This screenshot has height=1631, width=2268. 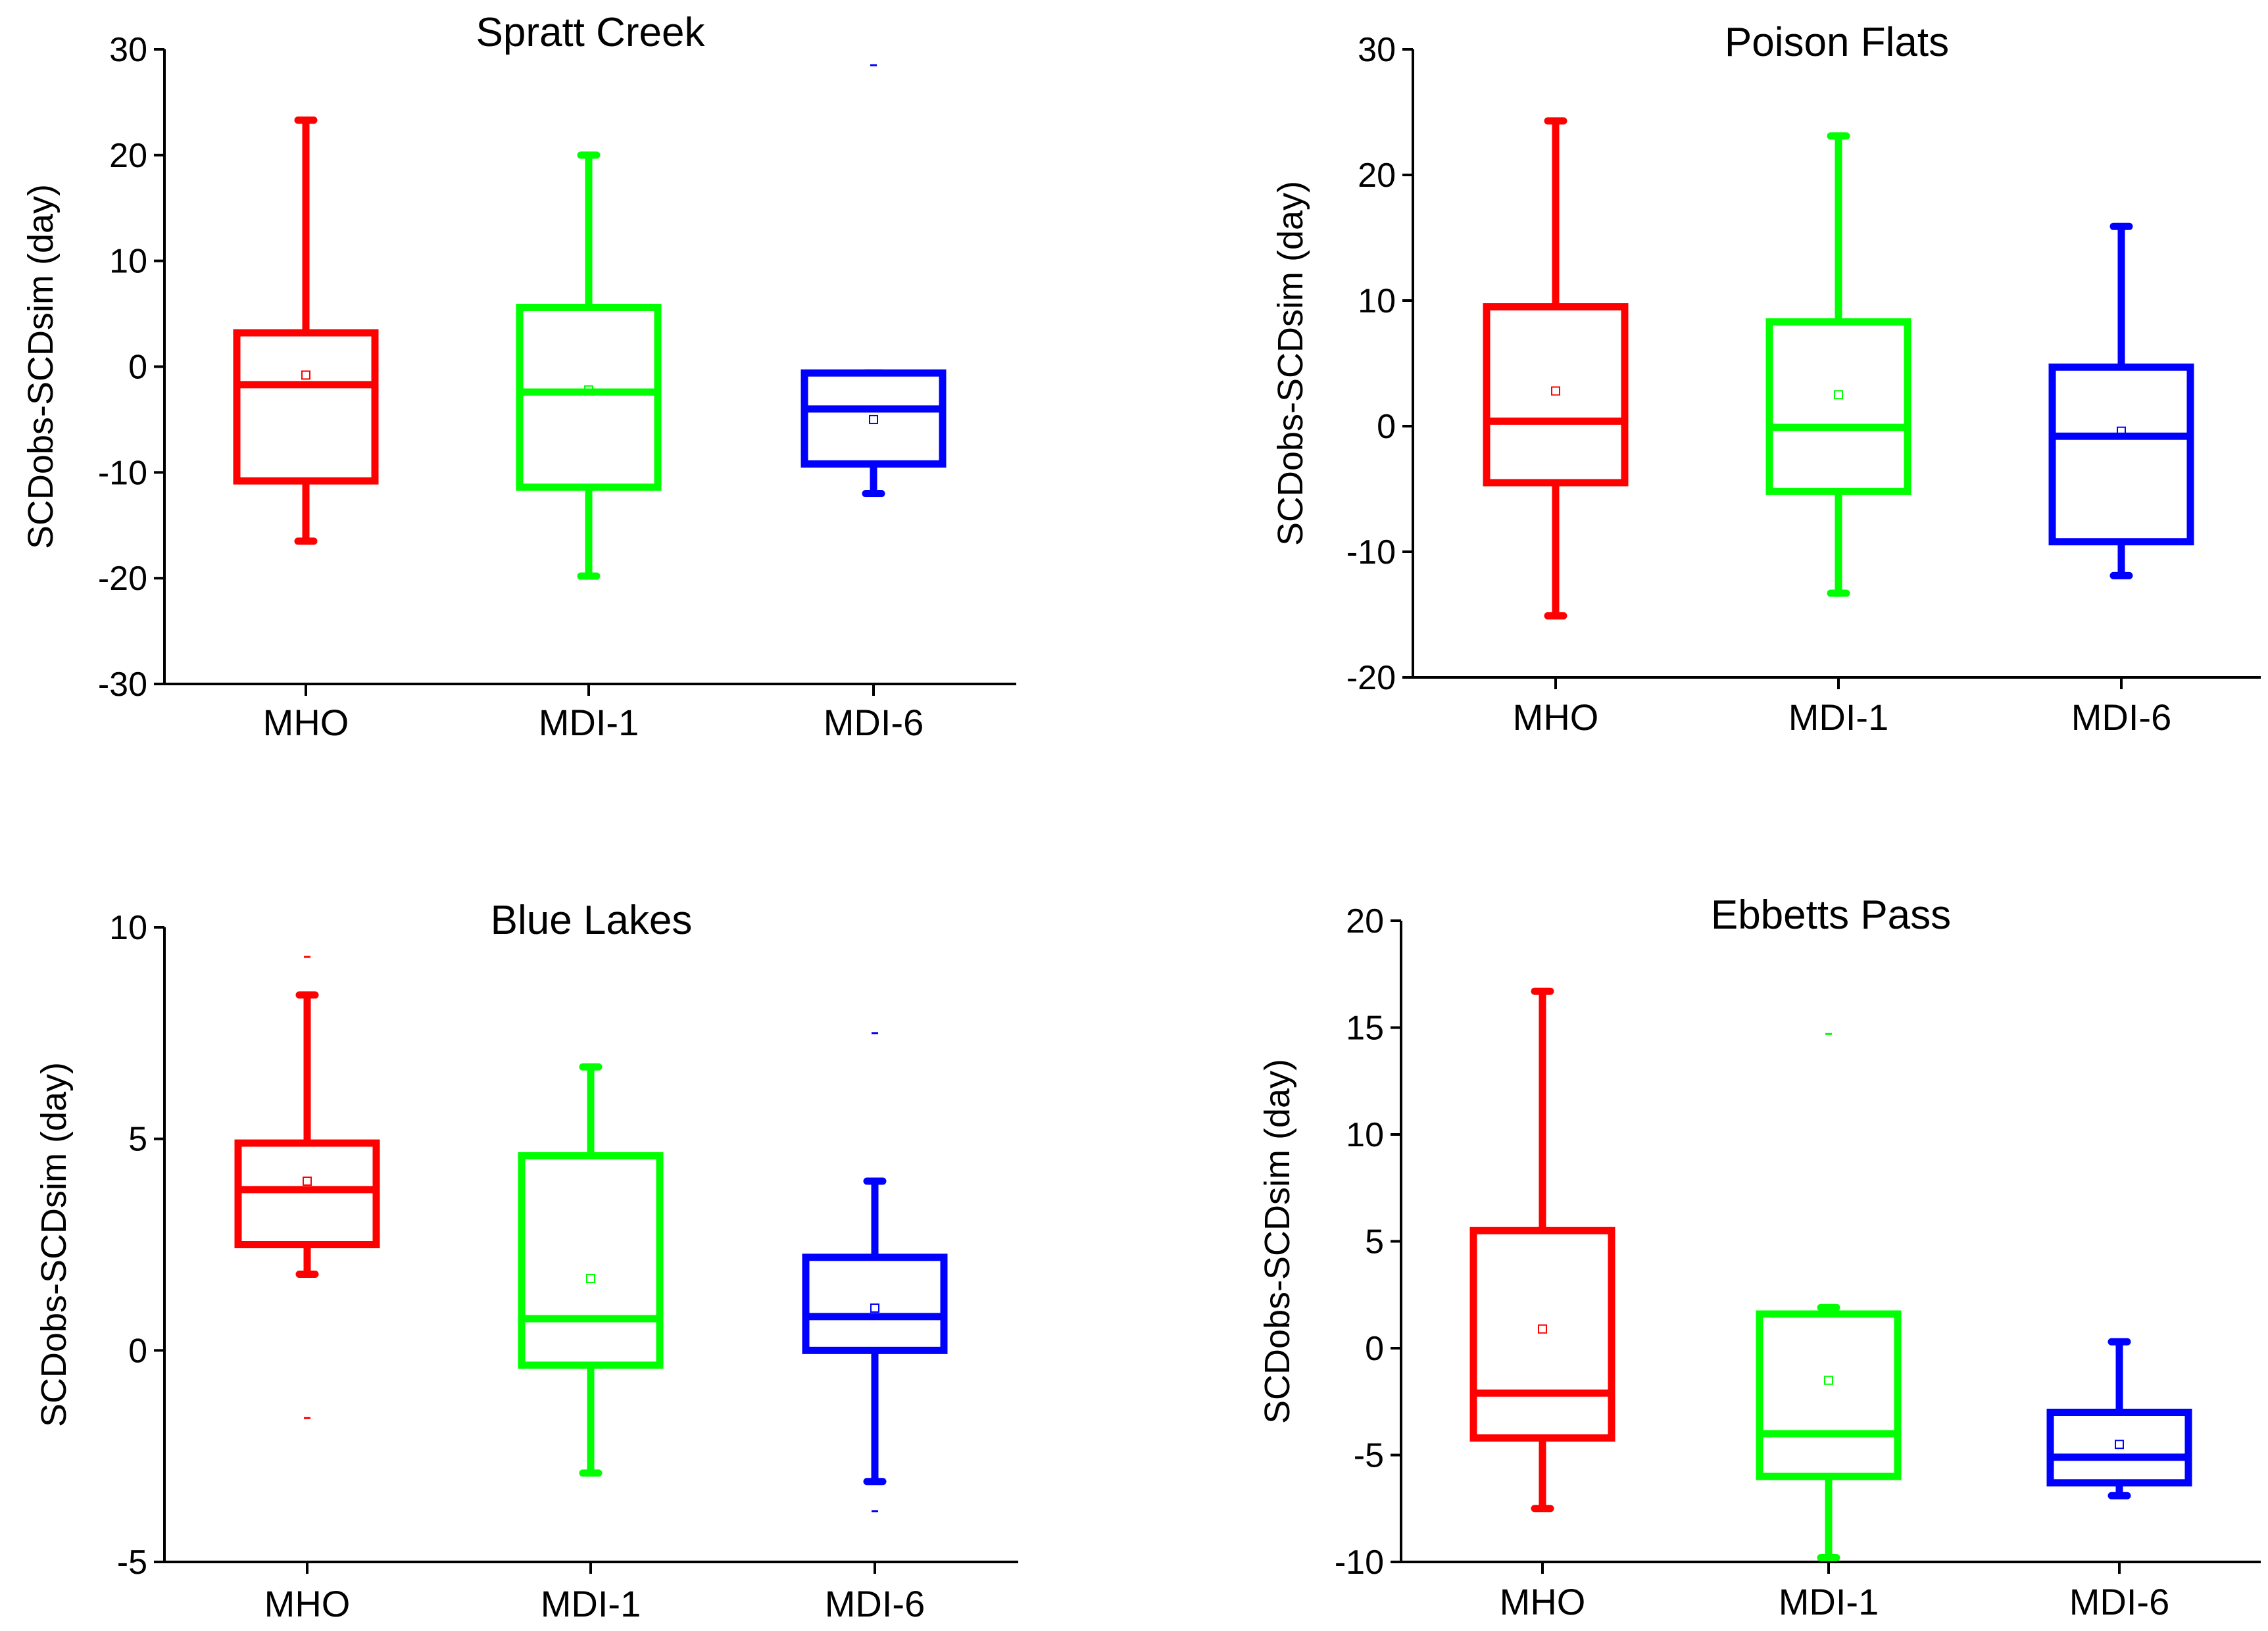 What do you see at coordinates (1831, 915) in the screenshot?
I see `chart-title: Ebbetts Pass` at bounding box center [1831, 915].